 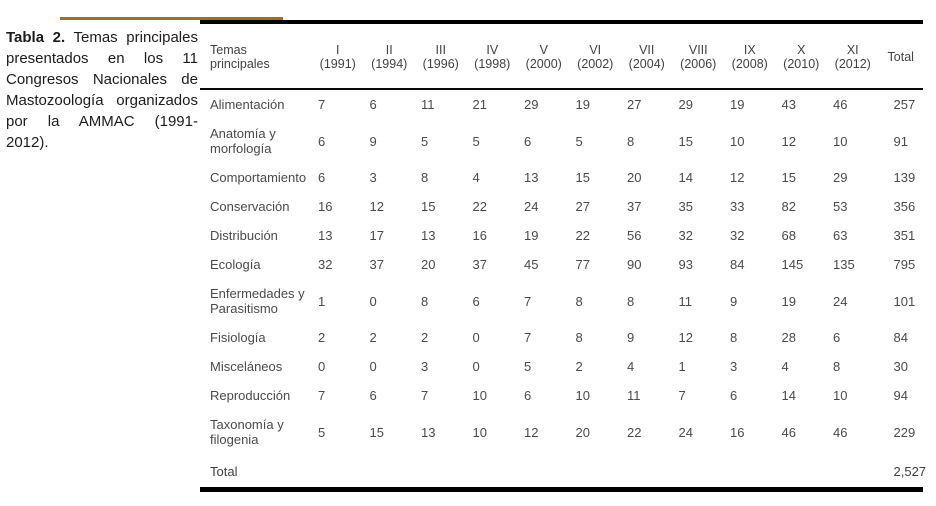 I want to click on value-cell: 93, so click(x=685, y=264).